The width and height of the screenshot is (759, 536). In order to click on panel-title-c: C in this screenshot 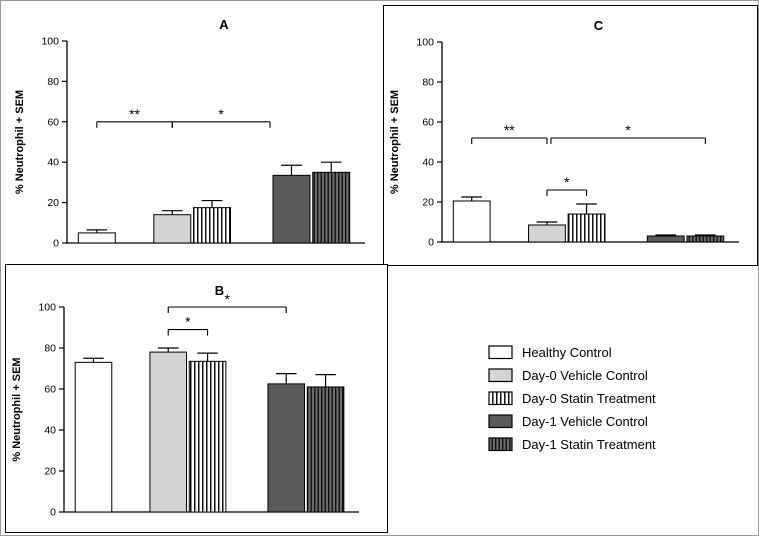, I will do `click(599, 25)`.